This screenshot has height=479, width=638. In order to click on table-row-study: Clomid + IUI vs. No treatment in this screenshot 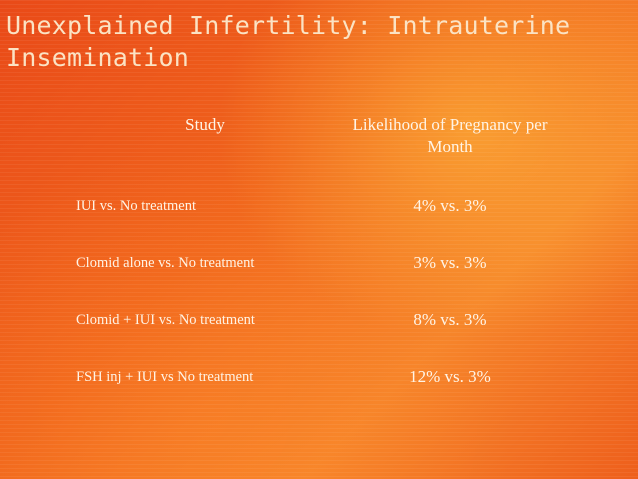, I will do `click(165, 320)`.